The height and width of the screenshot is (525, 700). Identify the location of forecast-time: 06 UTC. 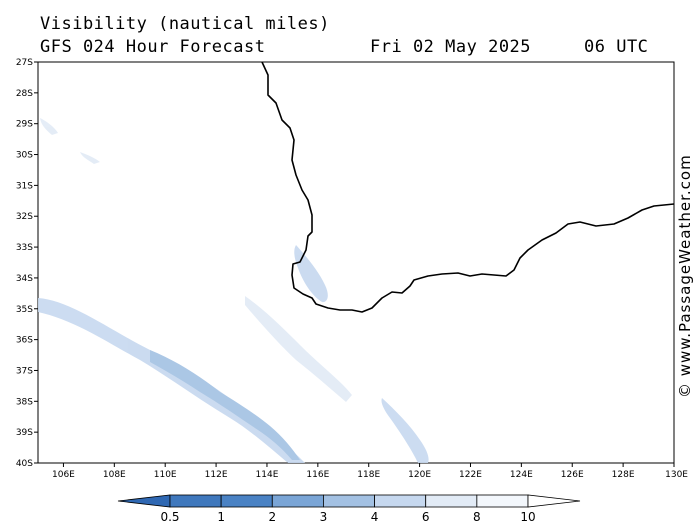
(616, 47).